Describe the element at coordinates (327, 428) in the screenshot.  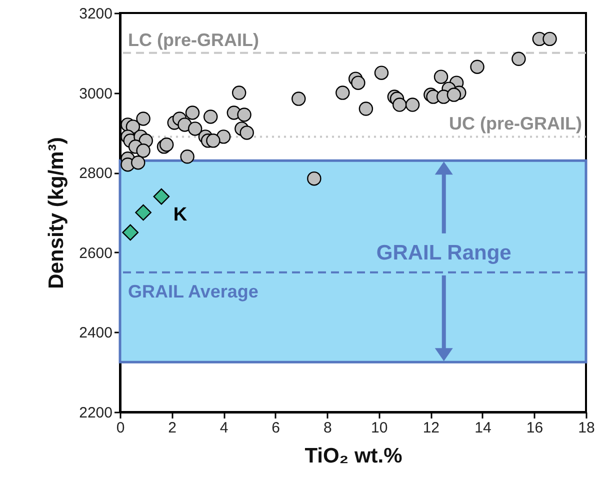
I see `x-tick-label: 8` at that location.